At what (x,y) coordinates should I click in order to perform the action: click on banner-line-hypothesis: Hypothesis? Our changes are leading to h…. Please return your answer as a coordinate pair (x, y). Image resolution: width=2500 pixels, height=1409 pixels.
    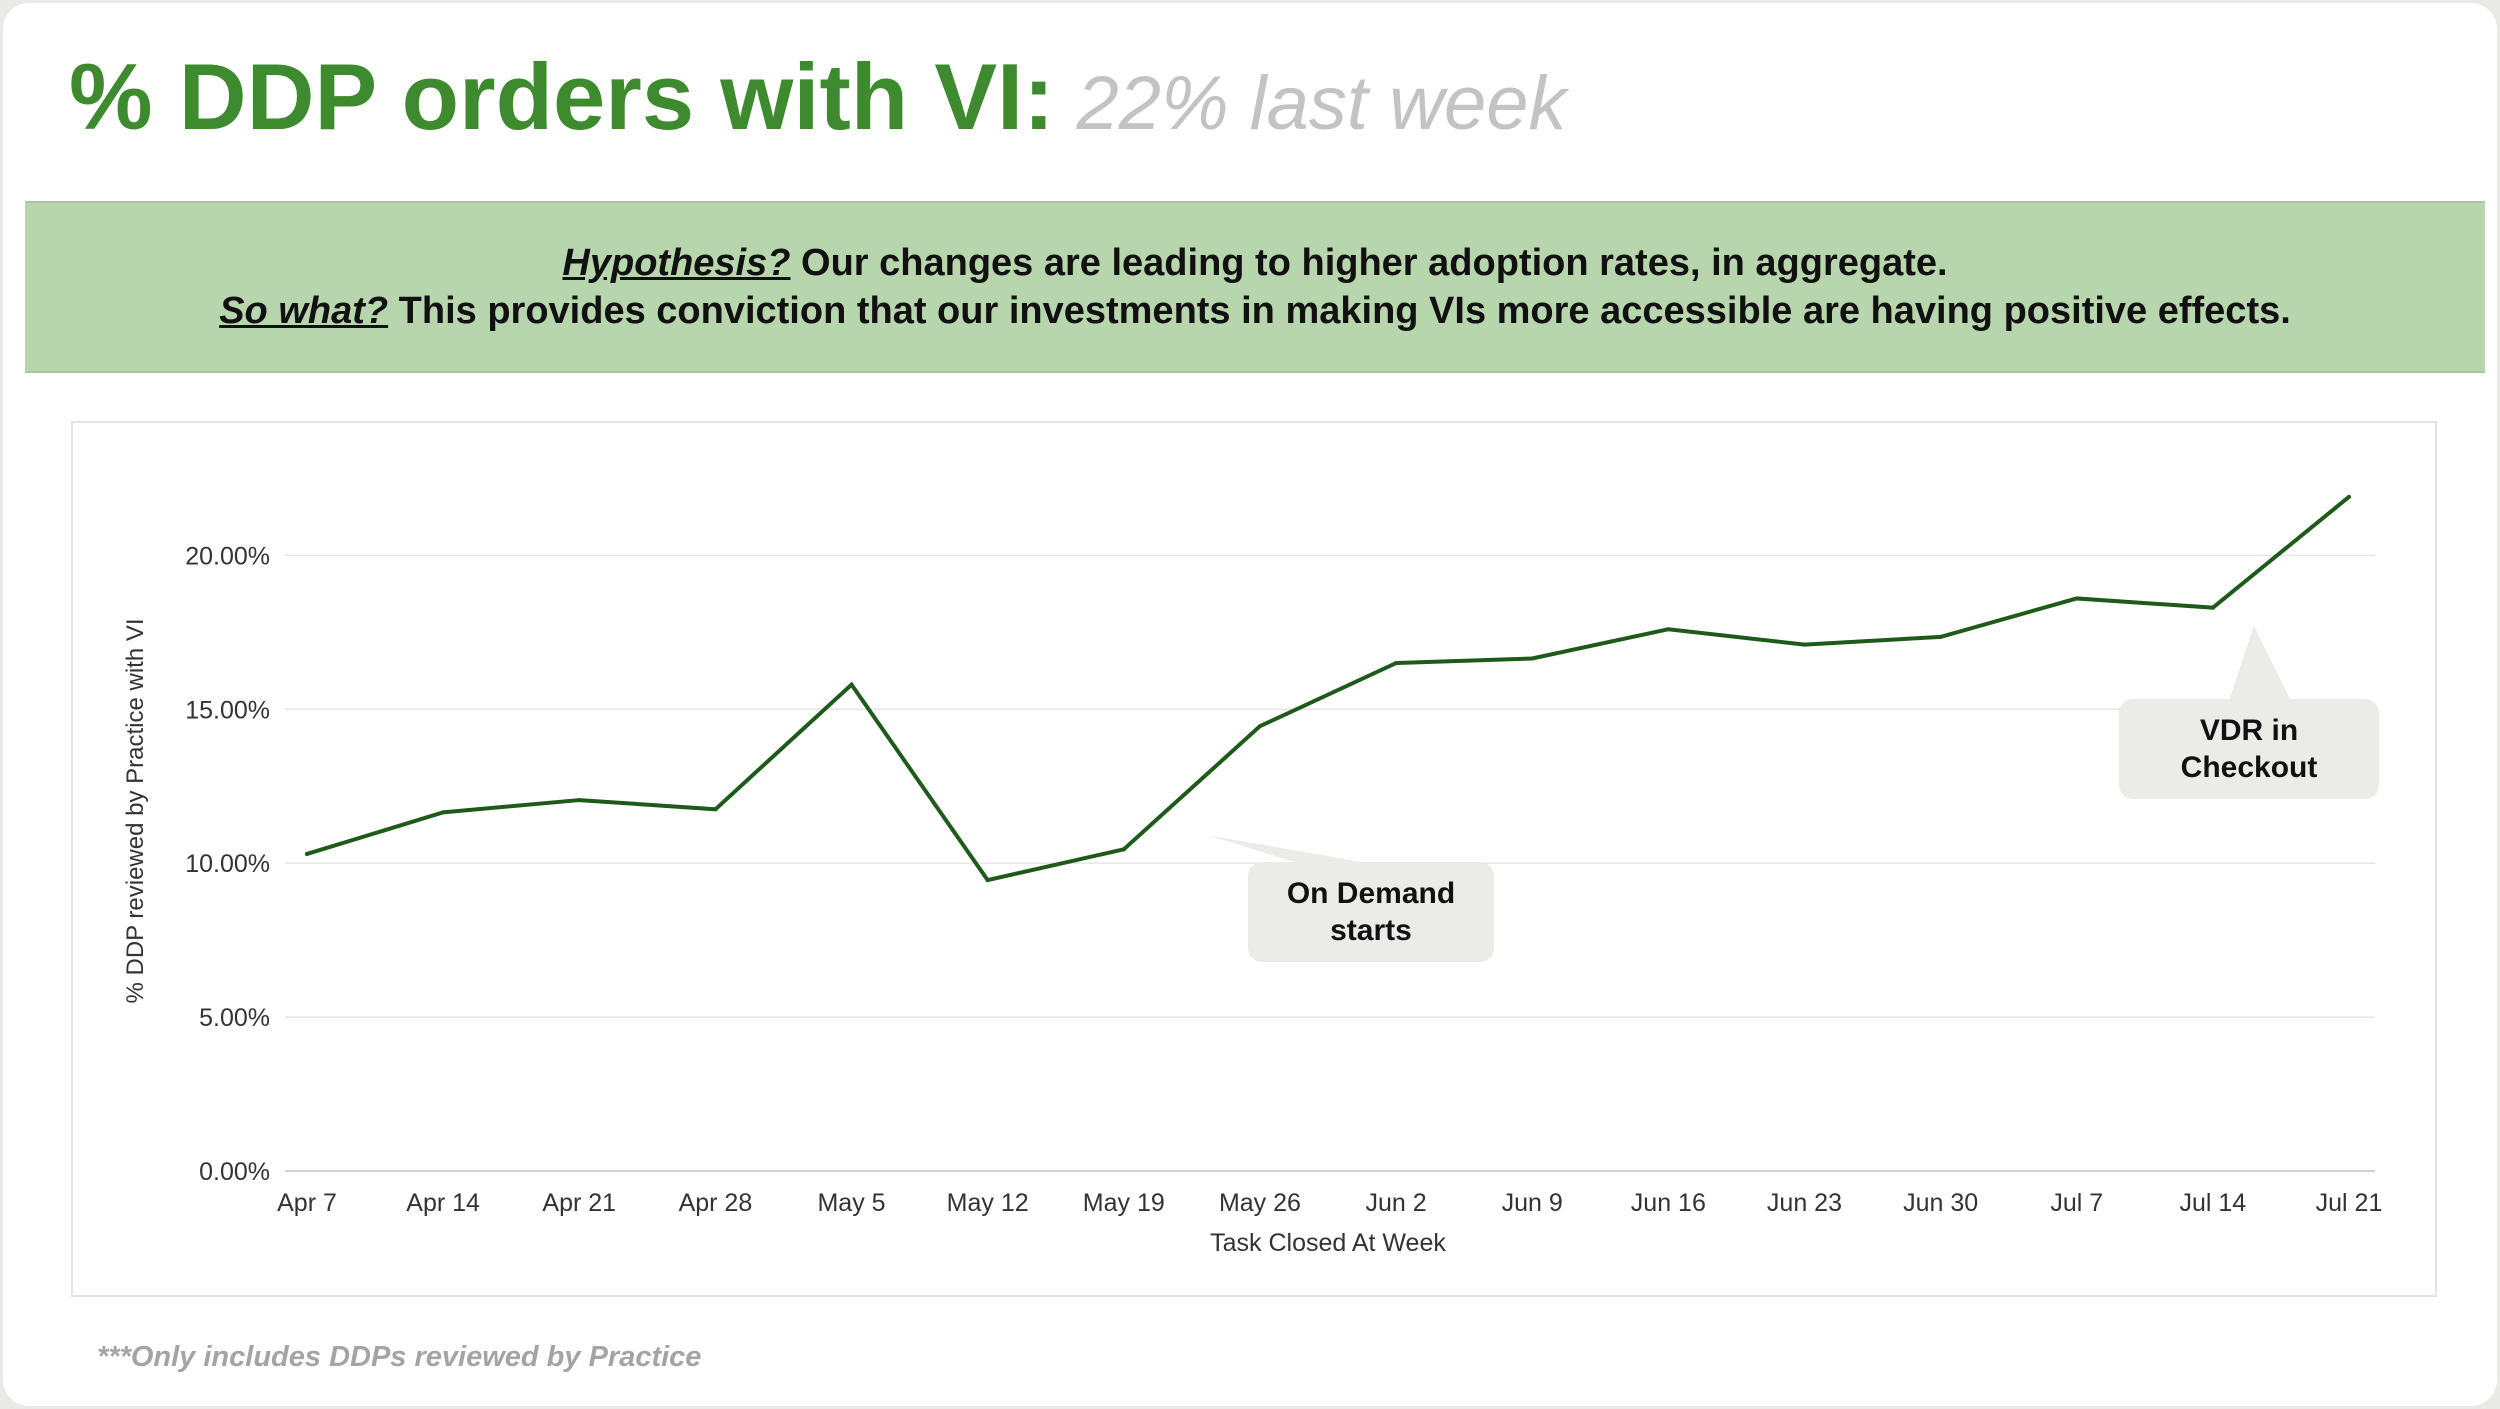
    Looking at the image, I should click on (1254, 263).